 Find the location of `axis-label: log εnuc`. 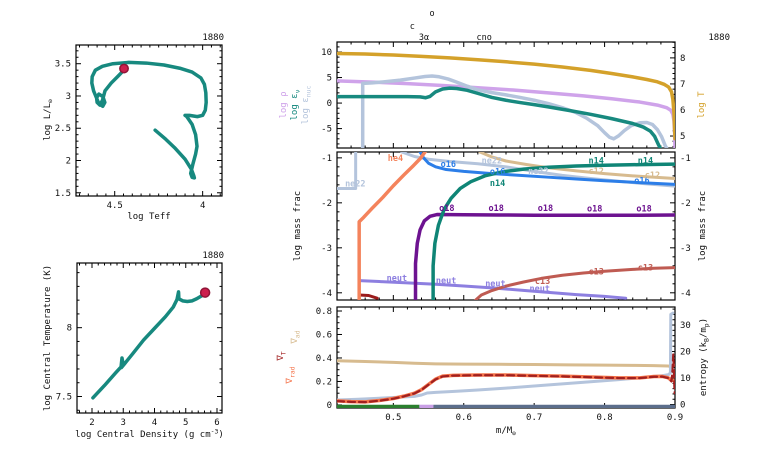

axis-label: log εnuc is located at coordinates (306, 105).